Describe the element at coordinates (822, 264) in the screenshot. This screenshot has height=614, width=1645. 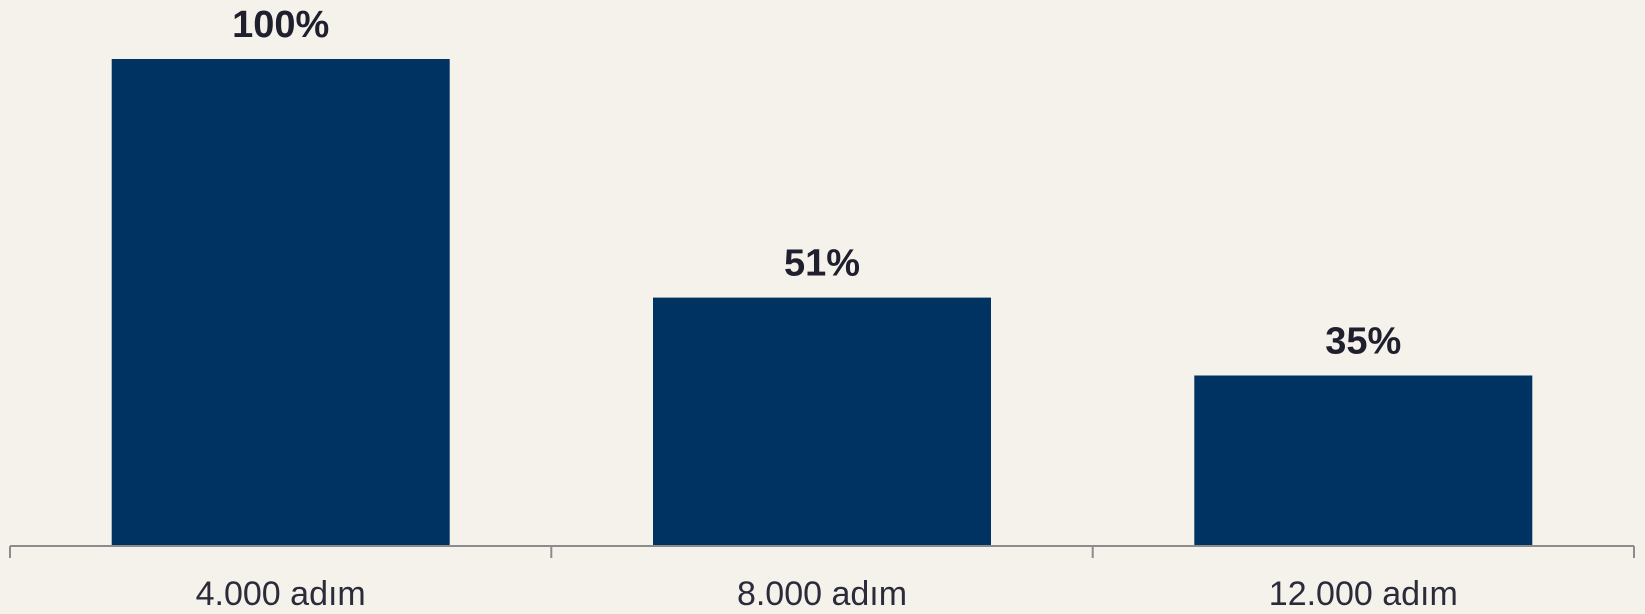
I see `data-label-2: 51%` at that location.